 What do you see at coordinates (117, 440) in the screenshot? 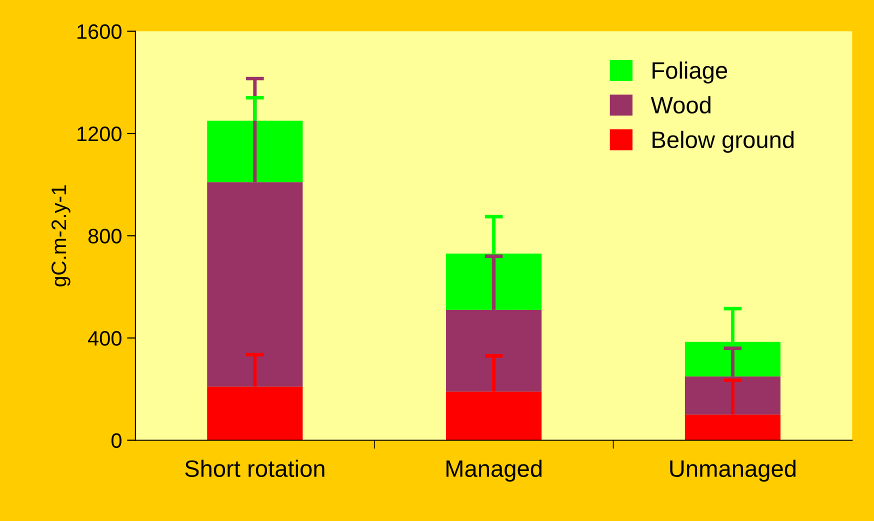
I see `y-tick-label: 0` at bounding box center [117, 440].